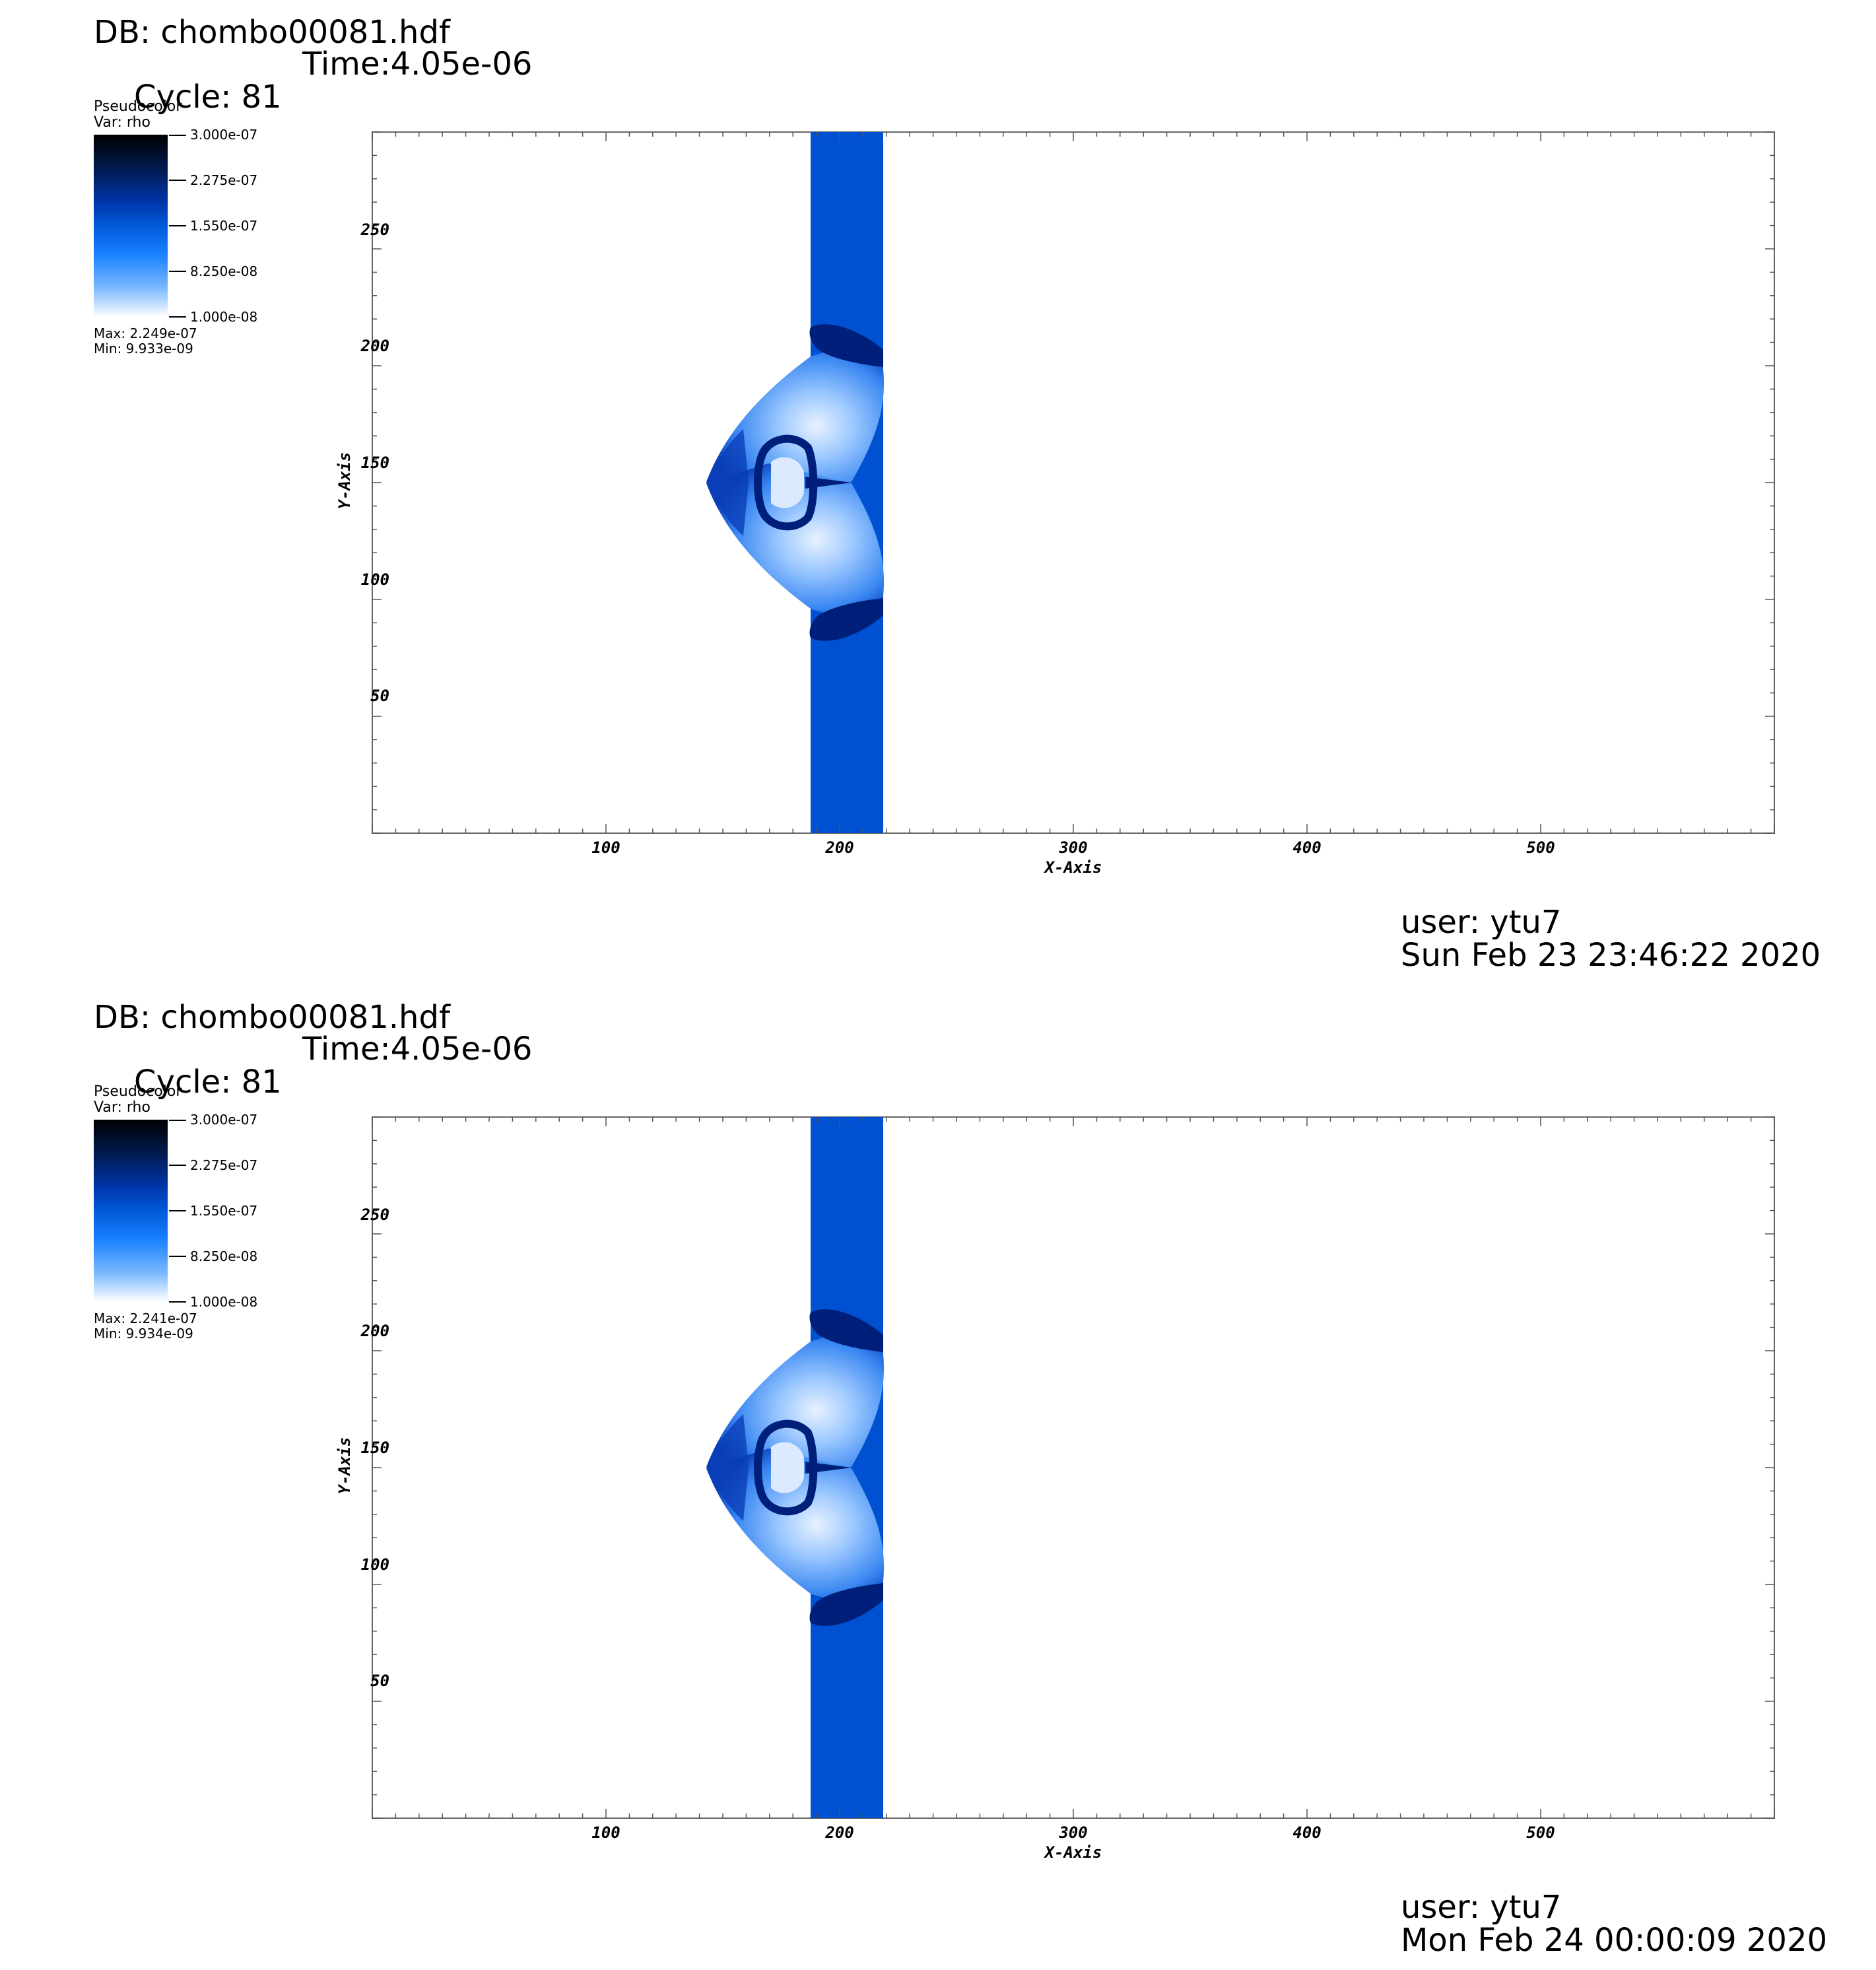 Image resolution: width=1876 pixels, height=1970 pixels. What do you see at coordinates (1611, 956) in the screenshot?
I see `render-date: Sun Feb 23 23:46:22 2020` at bounding box center [1611, 956].